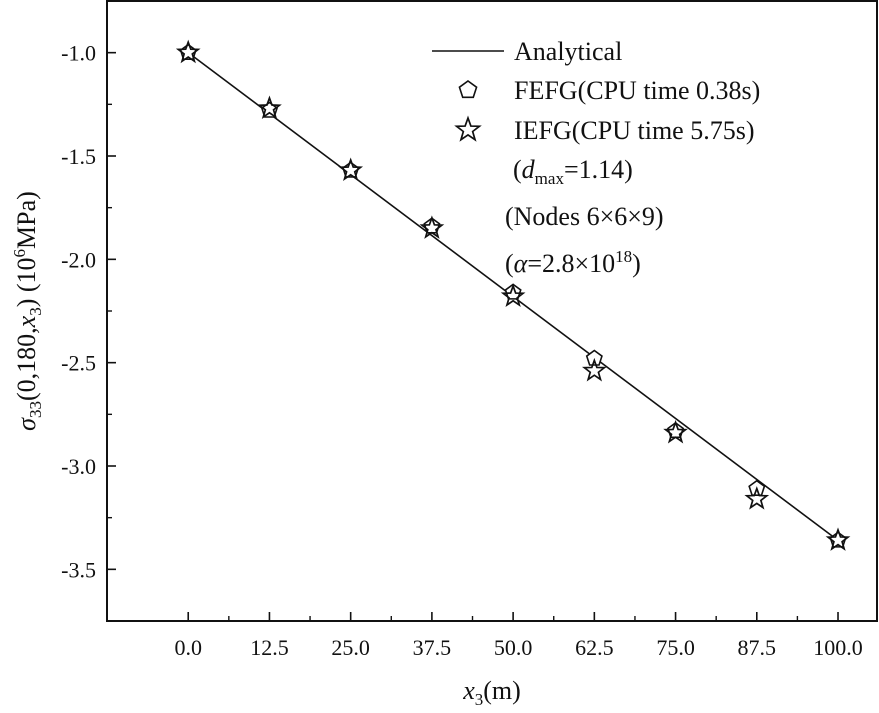 The width and height of the screenshot is (879, 713). Describe the element at coordinates (675, 647) in the screenshot. I see `x-tick-label: 75.0` at that location.